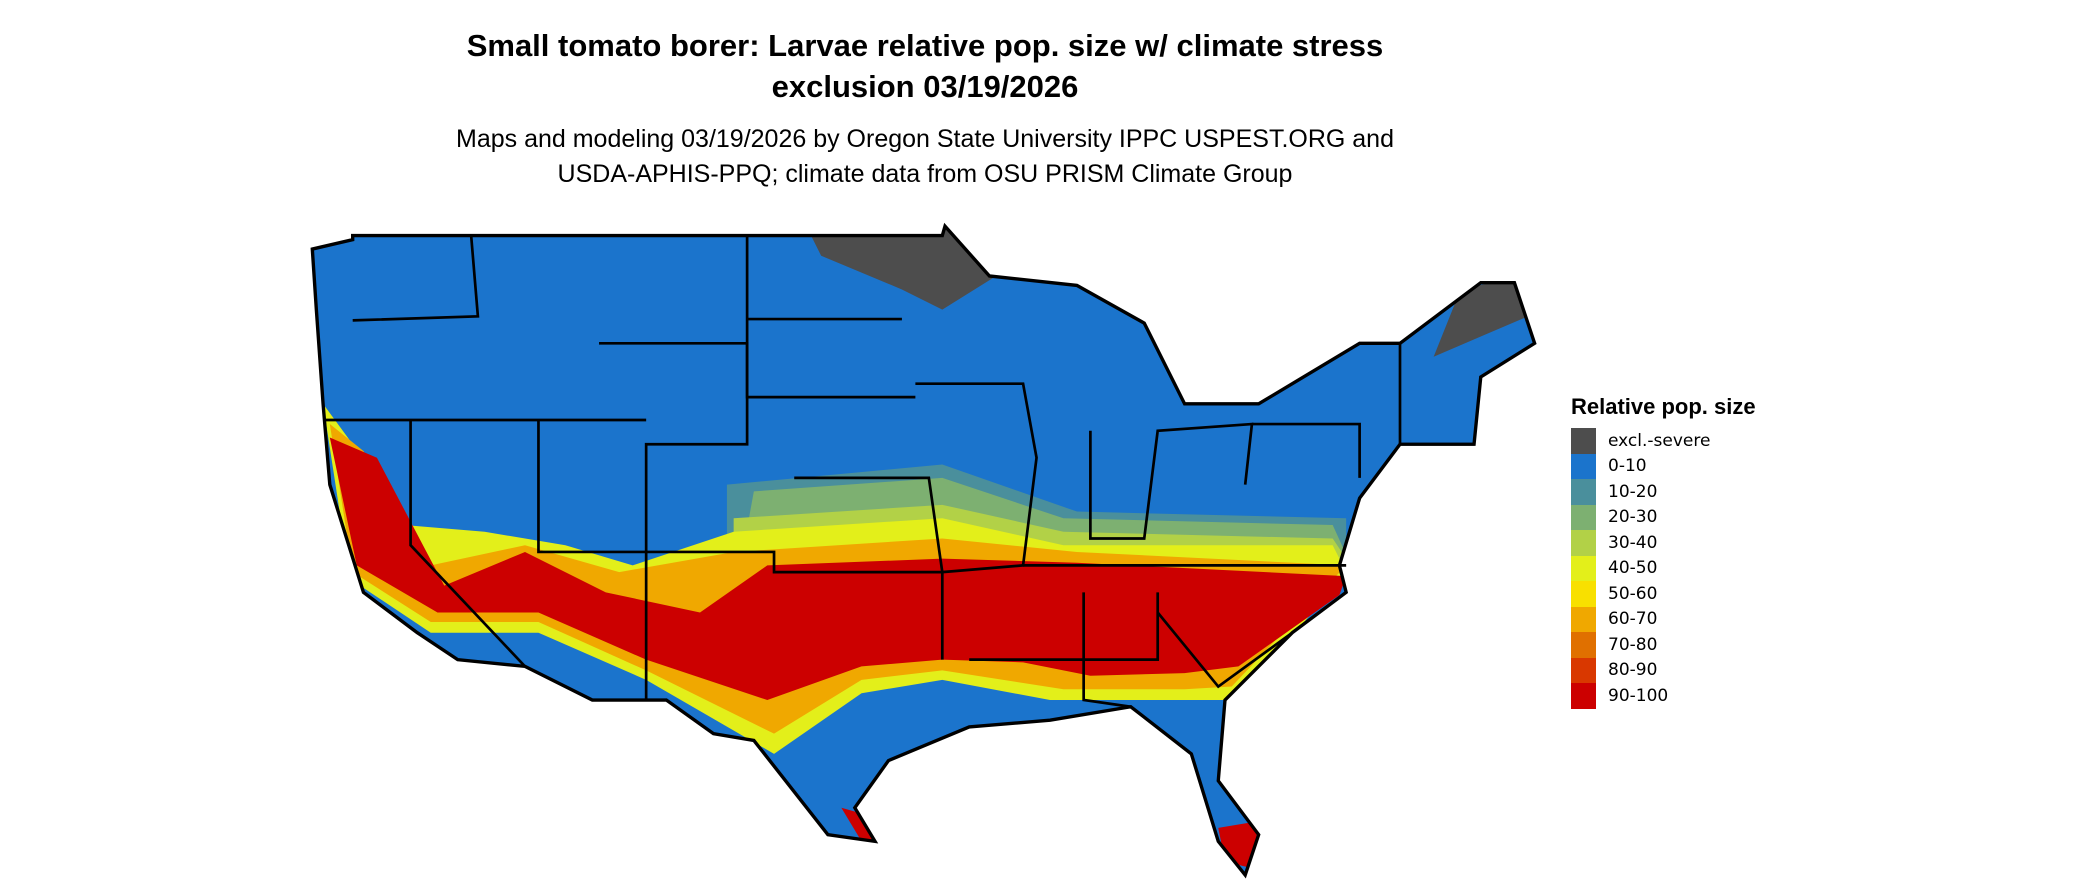 This screenshot has width=2100, height=892. What do you see at coordinates (1663, 466) in the screenshot?
I see `legend-item: 0-10` at bounding box center [1663, 466].